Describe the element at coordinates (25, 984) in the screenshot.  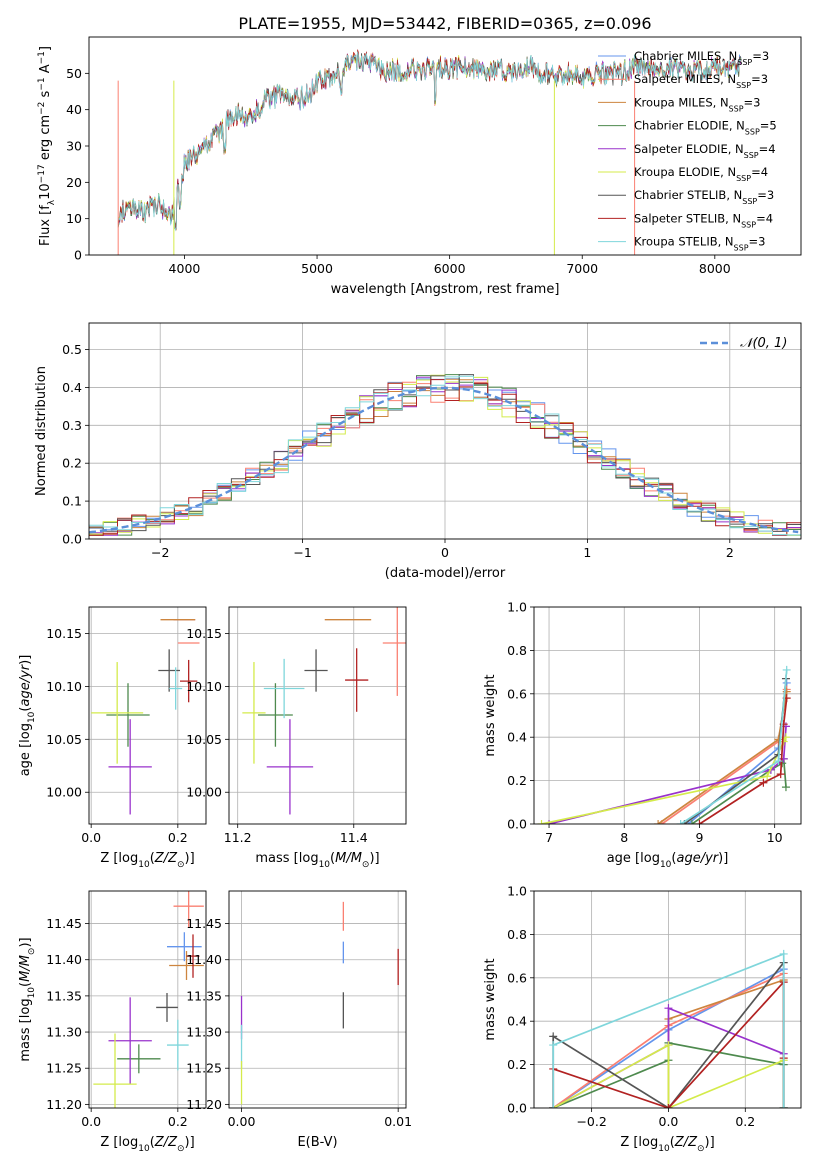
I see `mass-vs-Z-ylabel-part: (` at that location.